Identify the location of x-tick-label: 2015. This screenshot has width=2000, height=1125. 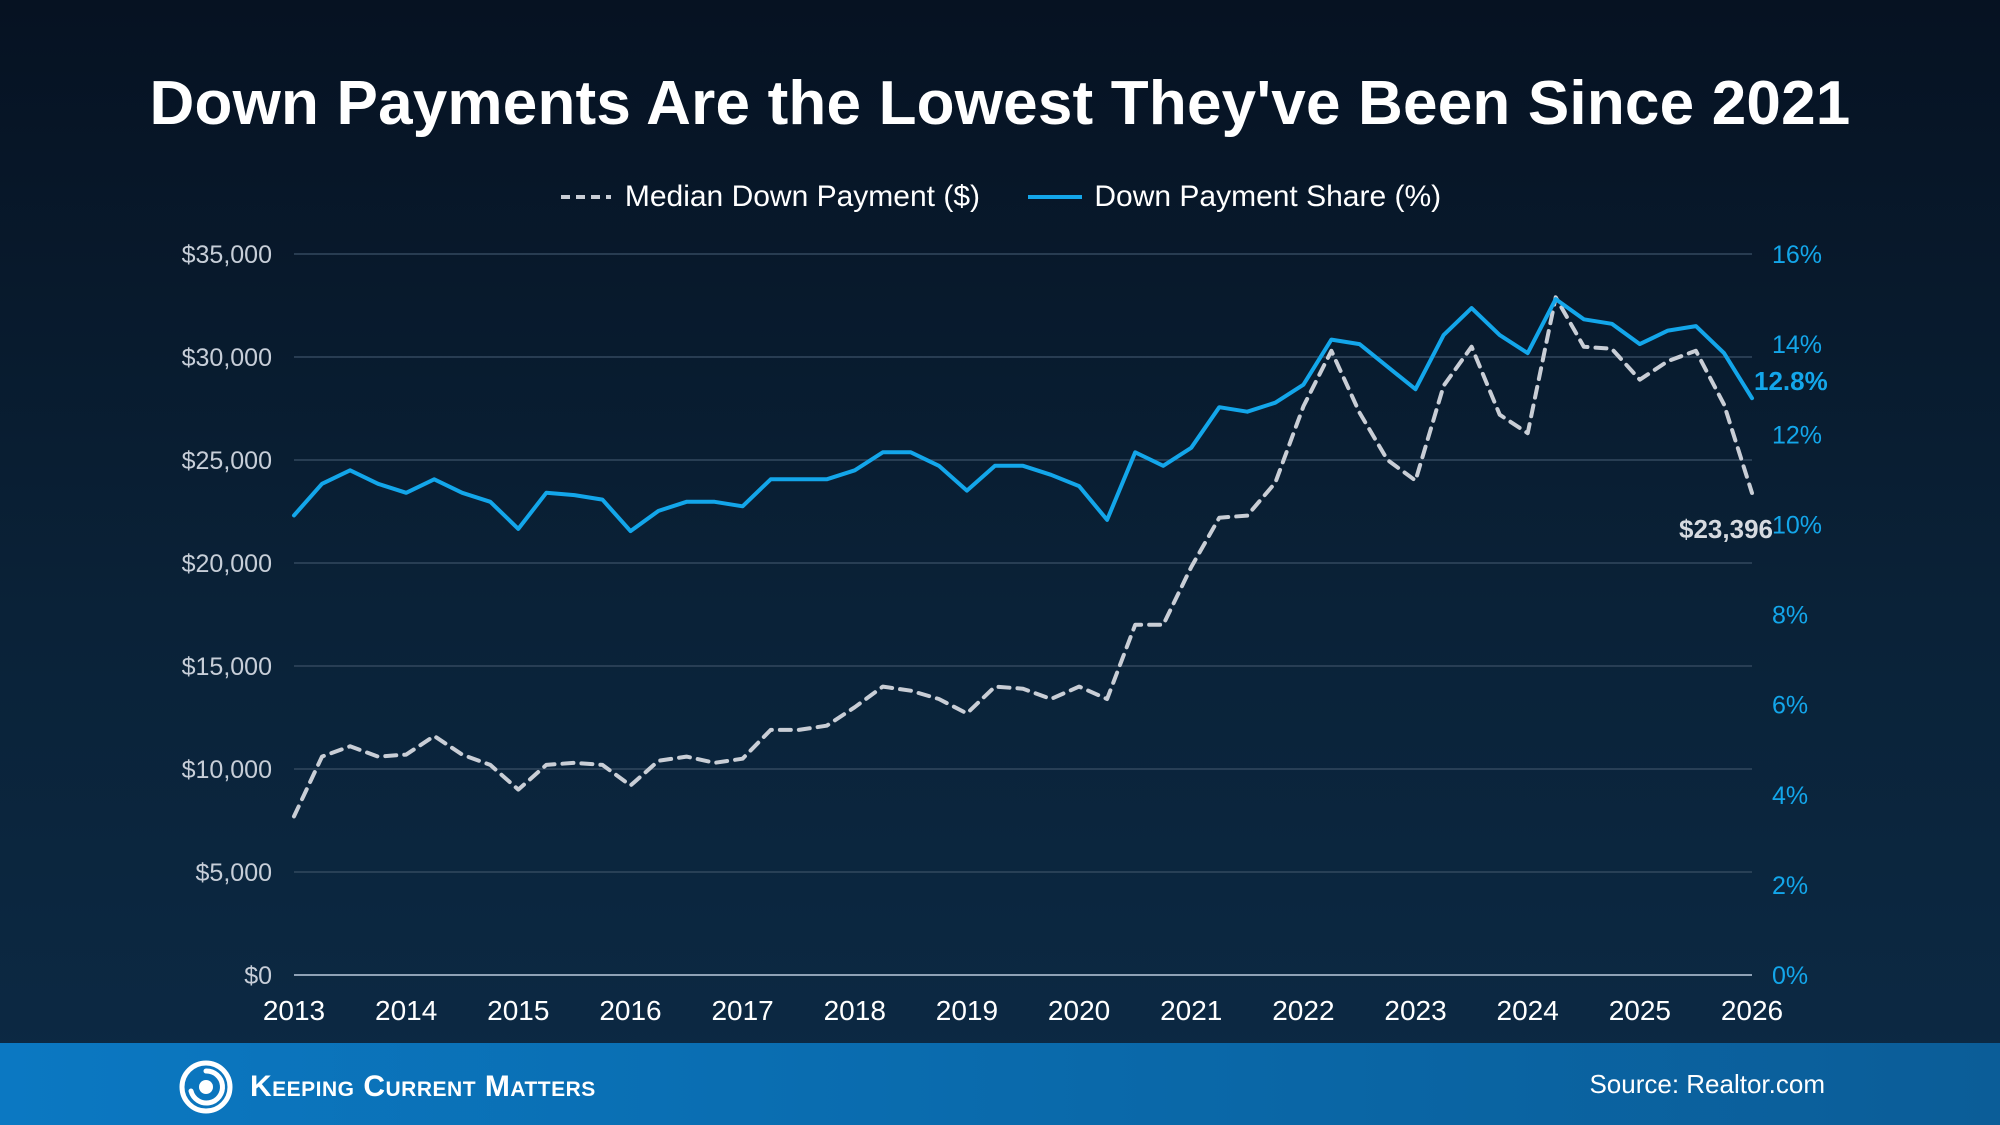
(518, 1010).